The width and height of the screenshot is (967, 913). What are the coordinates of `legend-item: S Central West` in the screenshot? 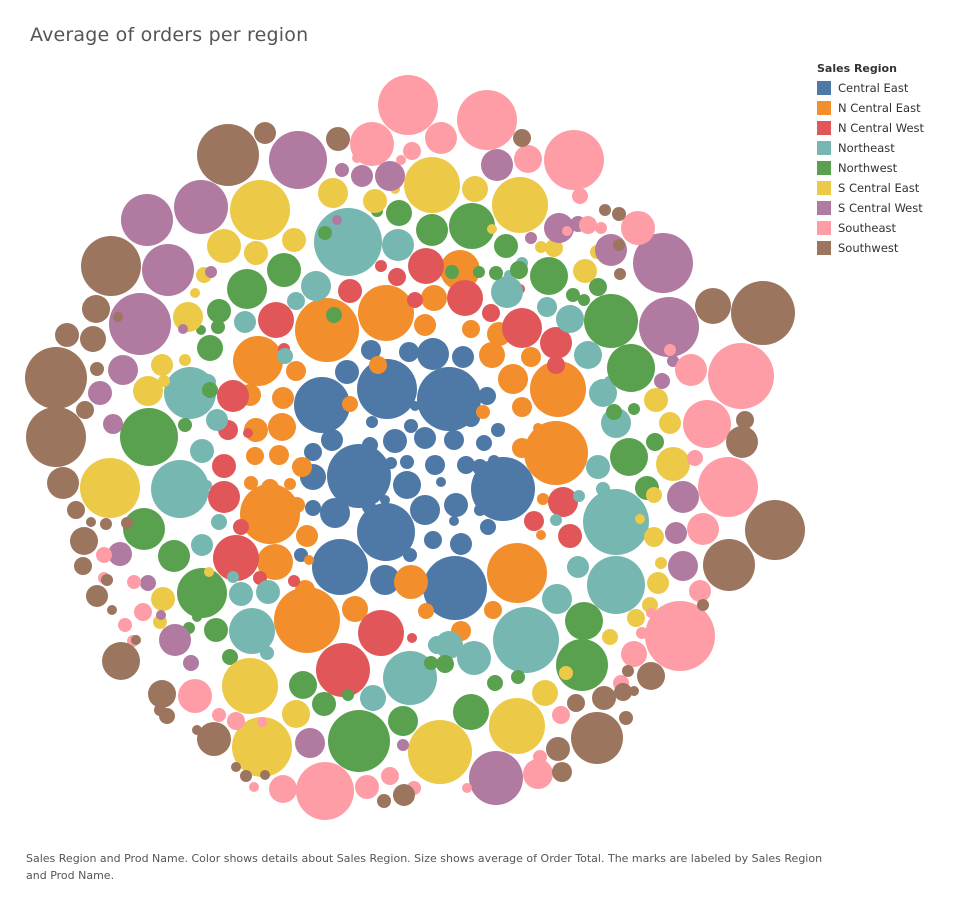 It's located at (889, 208).